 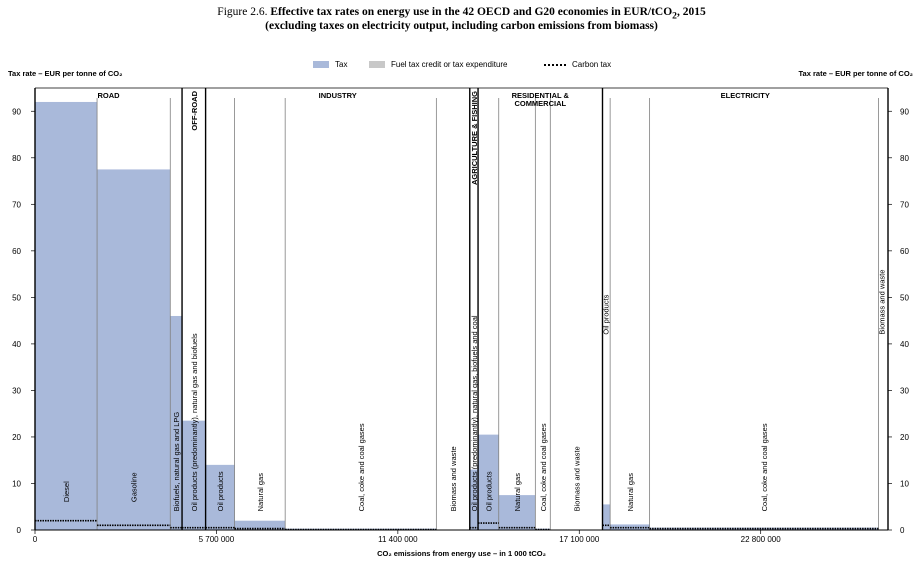 I want to click on legend-carbon-swatch, so click(x=555, y=64).